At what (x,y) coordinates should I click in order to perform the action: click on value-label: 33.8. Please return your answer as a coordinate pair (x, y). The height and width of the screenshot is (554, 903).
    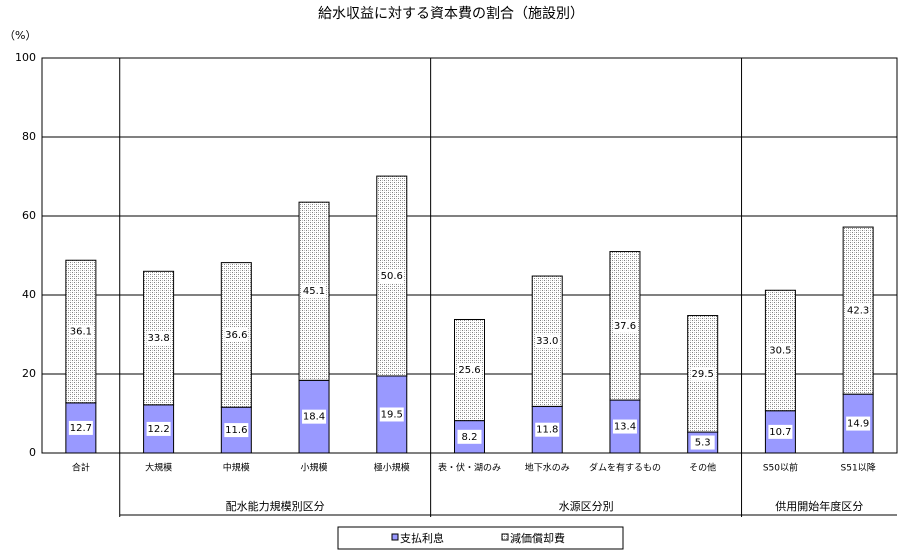
    Looking at the image, I should click on (158, 338).